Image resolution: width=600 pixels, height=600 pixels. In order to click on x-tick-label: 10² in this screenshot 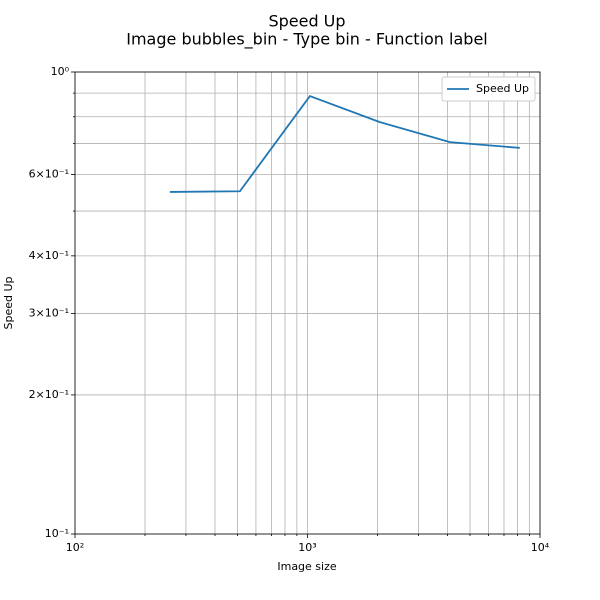, I will do `click(75, 547)`.